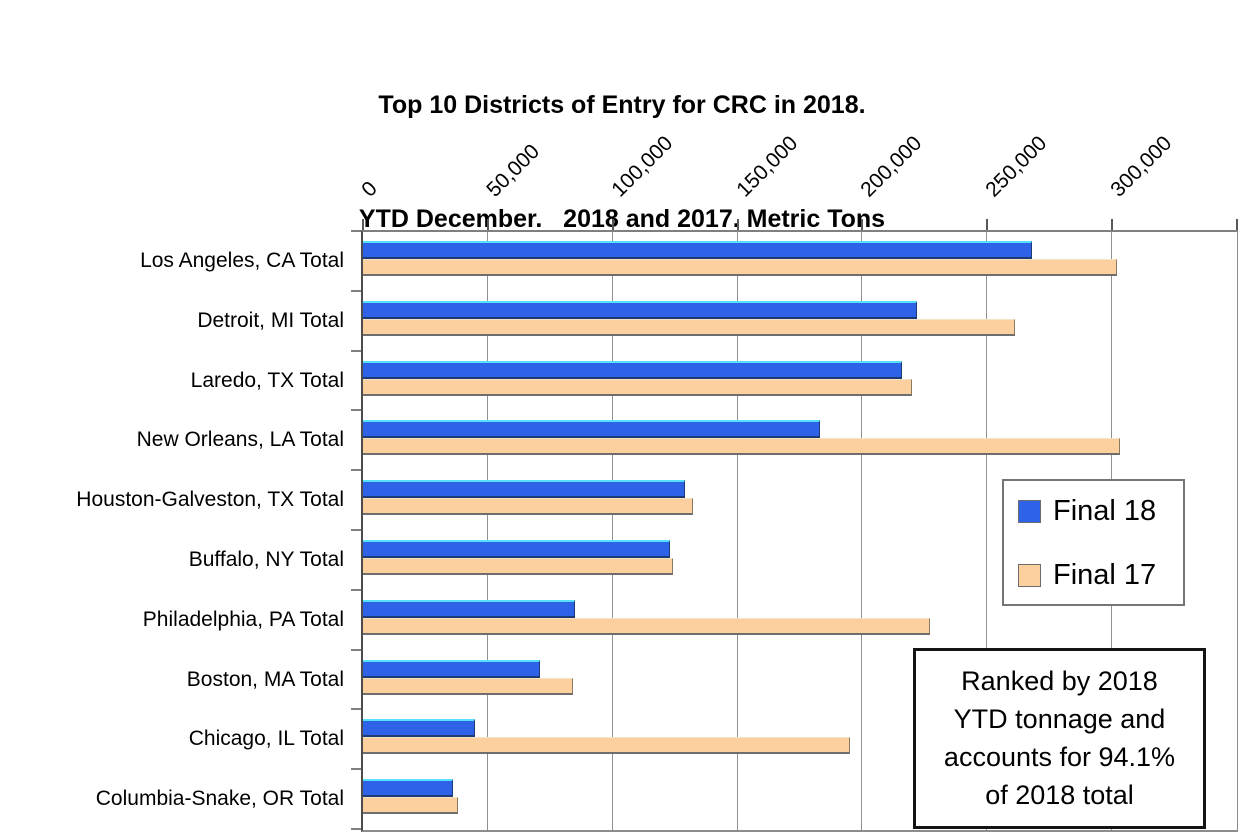  Describe the element at coordinates (210, 500) in the screenshot. I see `category-label: Houston-Galveston, TX Total` at that location.